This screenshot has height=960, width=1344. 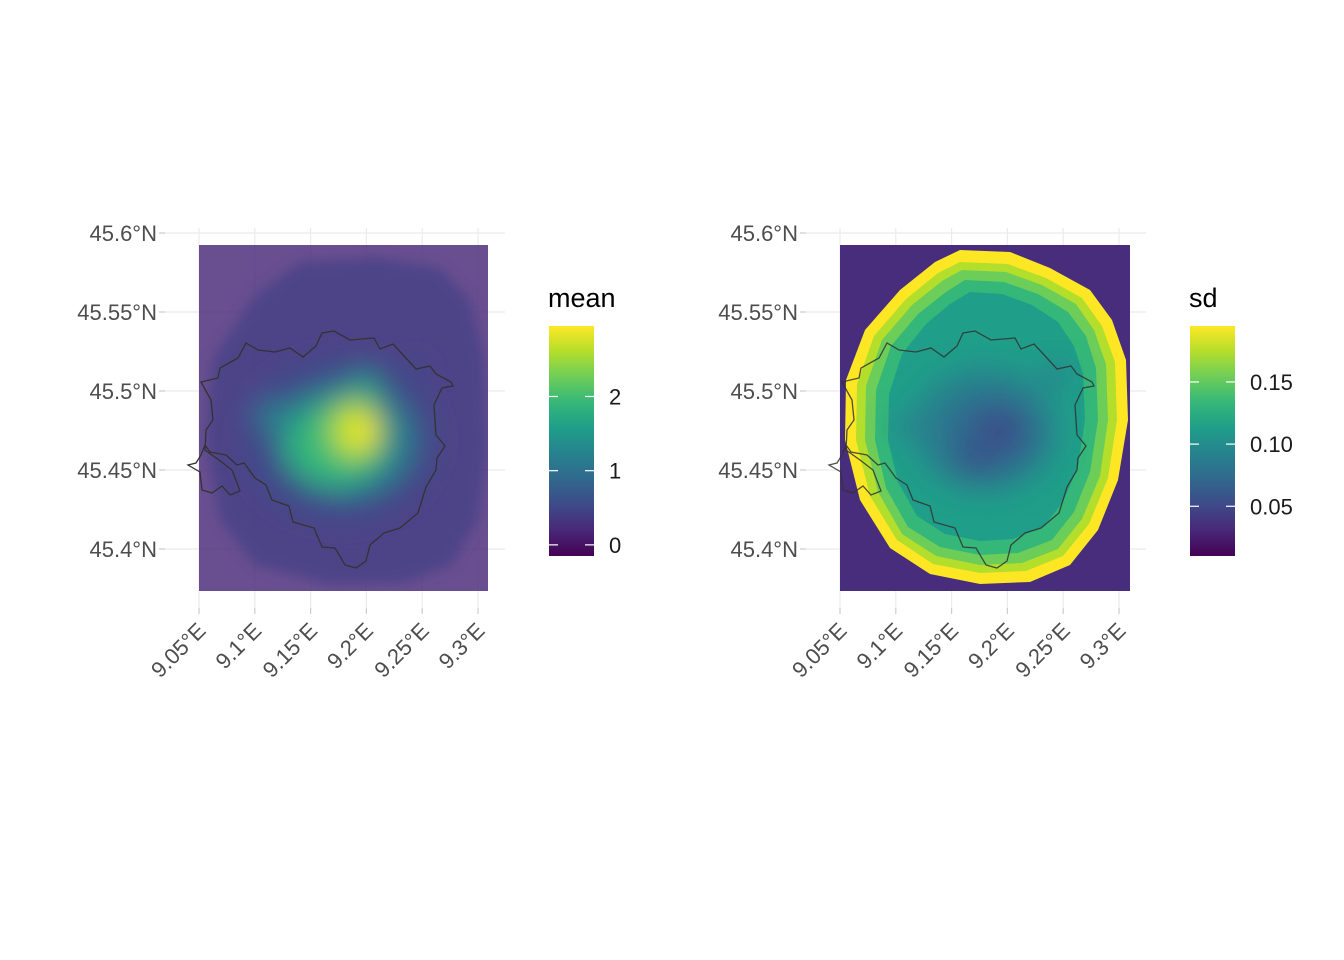 What do you see at coordinates (1241, 419) in the screenshot?
I see `legend-sd: sd 0.05 0.10 0.15` at bounding box center [1241, 419].